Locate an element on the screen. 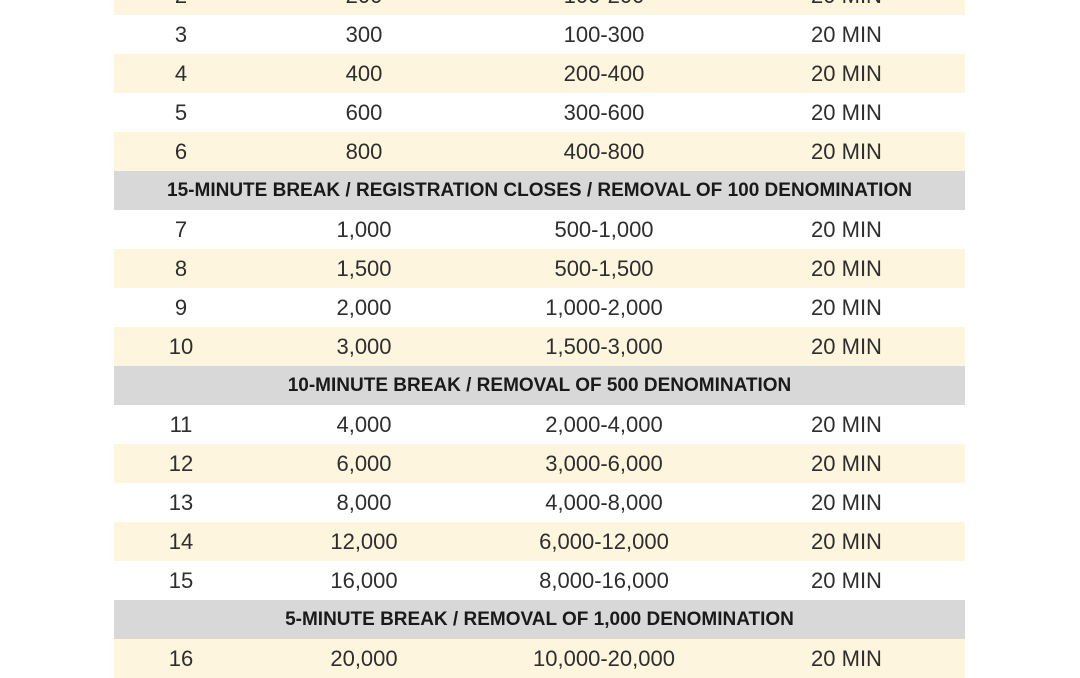 The image size is (1080, 678). table-cell: 4,000-8,000 is located at coordinates (604, 502).